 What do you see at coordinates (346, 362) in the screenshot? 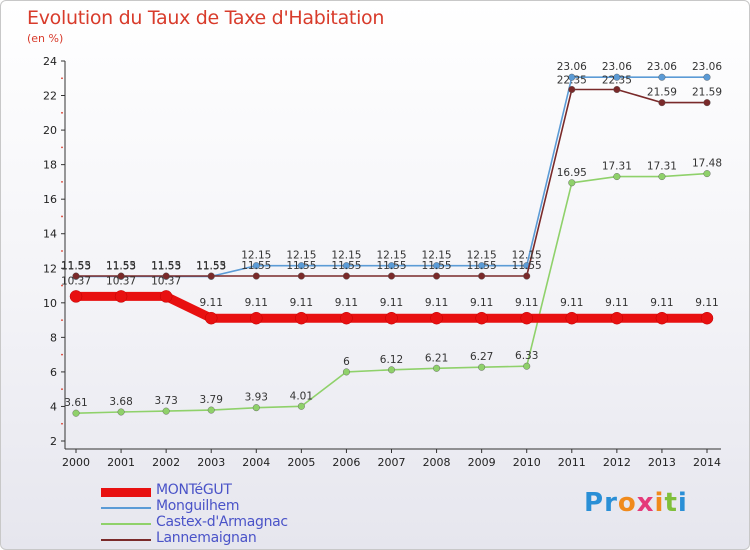
I see `data-label: 6` at bounding box center [346, 362].